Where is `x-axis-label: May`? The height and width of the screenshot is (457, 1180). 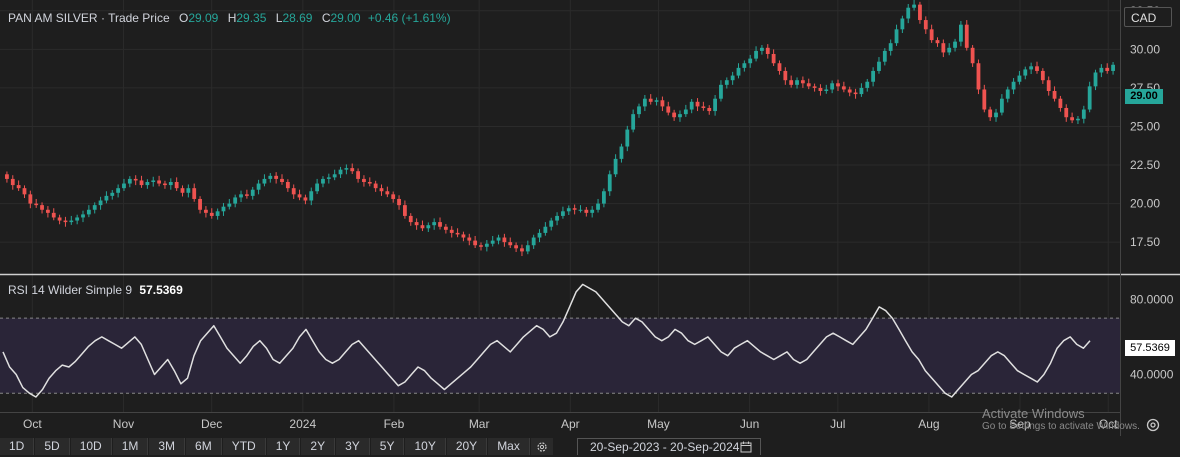
x-axis-label: May is located at coordinates (658, 424).